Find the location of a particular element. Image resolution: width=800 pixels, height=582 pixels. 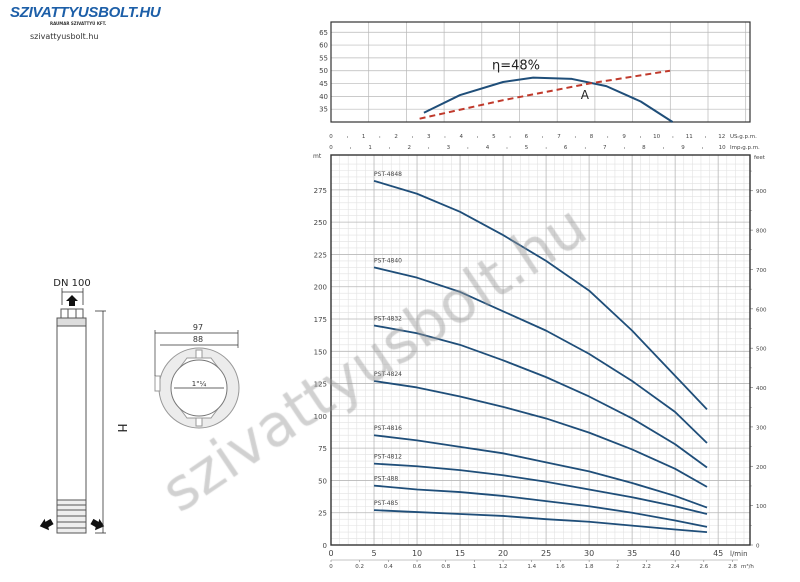

m3h-tick-label: 0.2 is located at coordinates (359, 567).